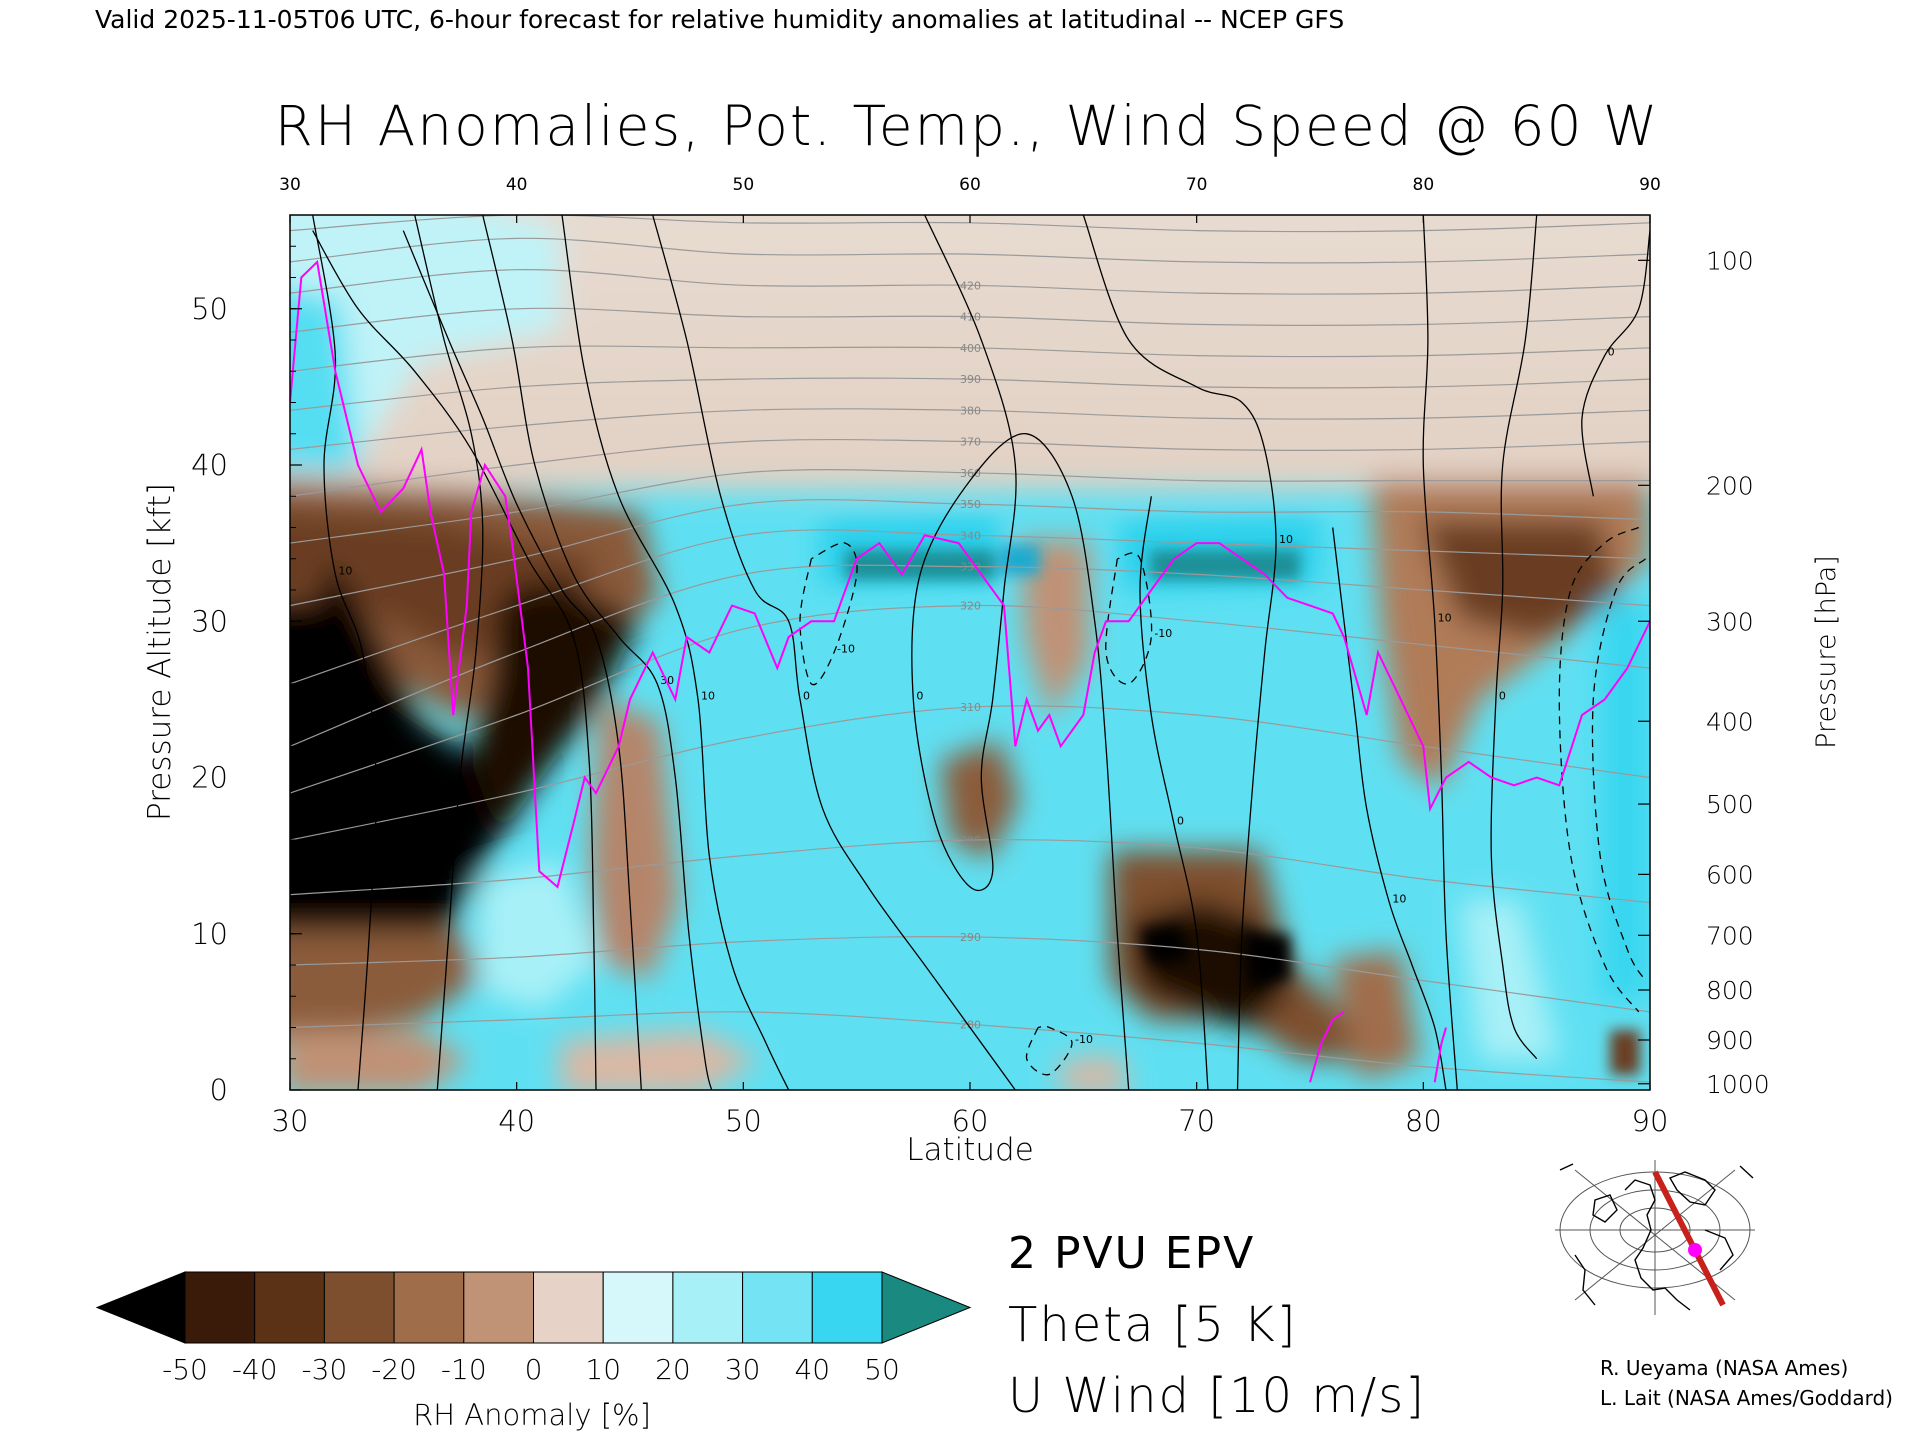  What do you see at coordinates (325, 1369) in the screenshot?
I see `colorbar-tick-label: -30` at bounding box center [325, 1369].